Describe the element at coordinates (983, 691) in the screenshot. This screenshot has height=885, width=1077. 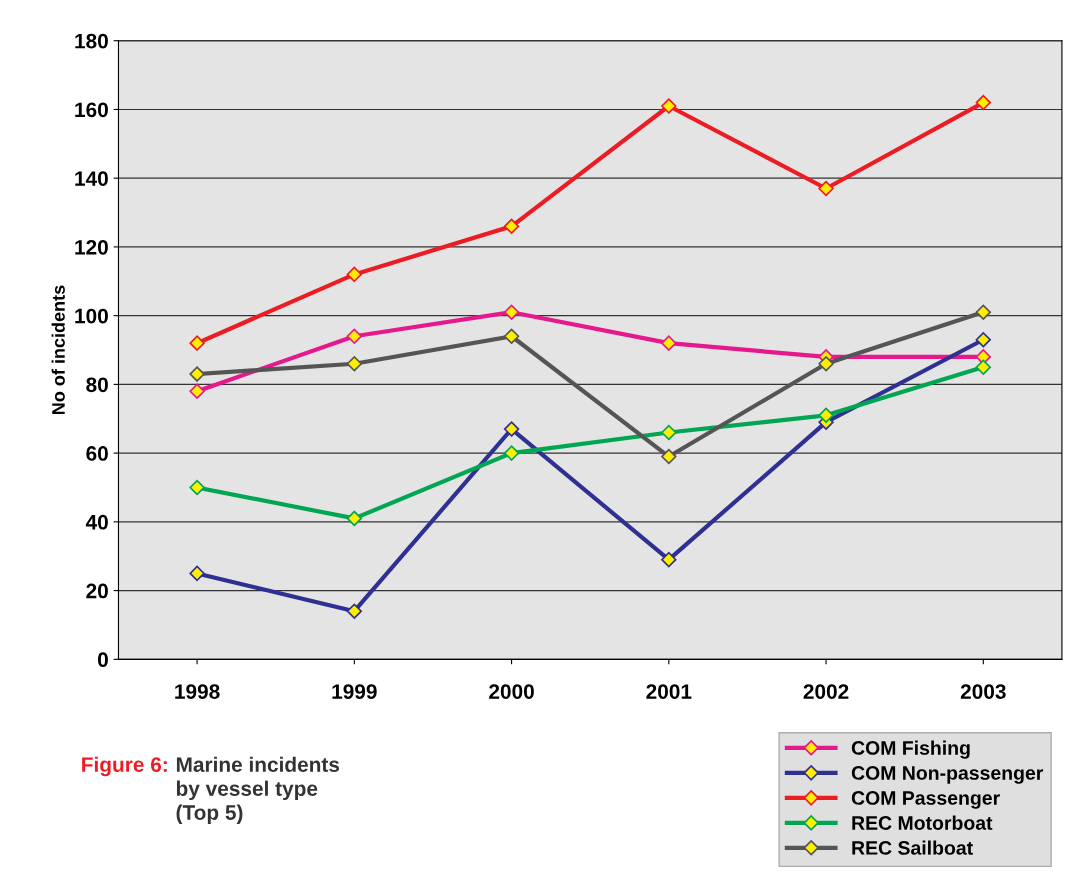
I see `x-tick-label: 2003` at that location.